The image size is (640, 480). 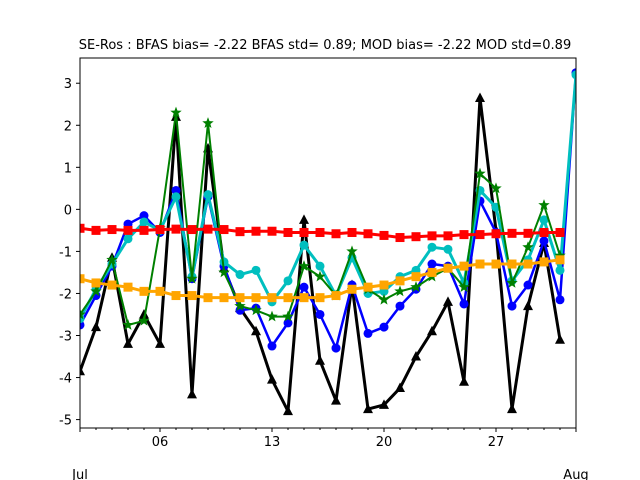 What do you see at coordinates (68, 126) in the screenshot?
I see `y-tick-label: 2` at bounding box center [68, 126].